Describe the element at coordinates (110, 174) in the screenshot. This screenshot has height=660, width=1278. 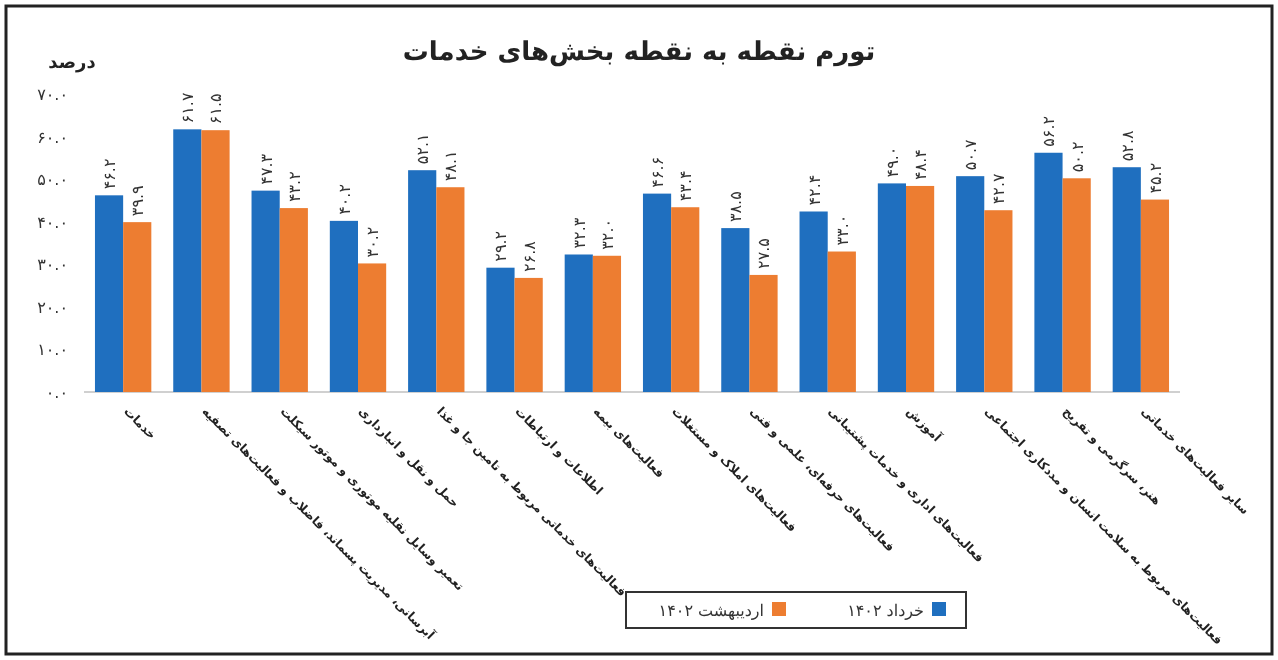
I see `data-label: ۴۶.۲` at that location.